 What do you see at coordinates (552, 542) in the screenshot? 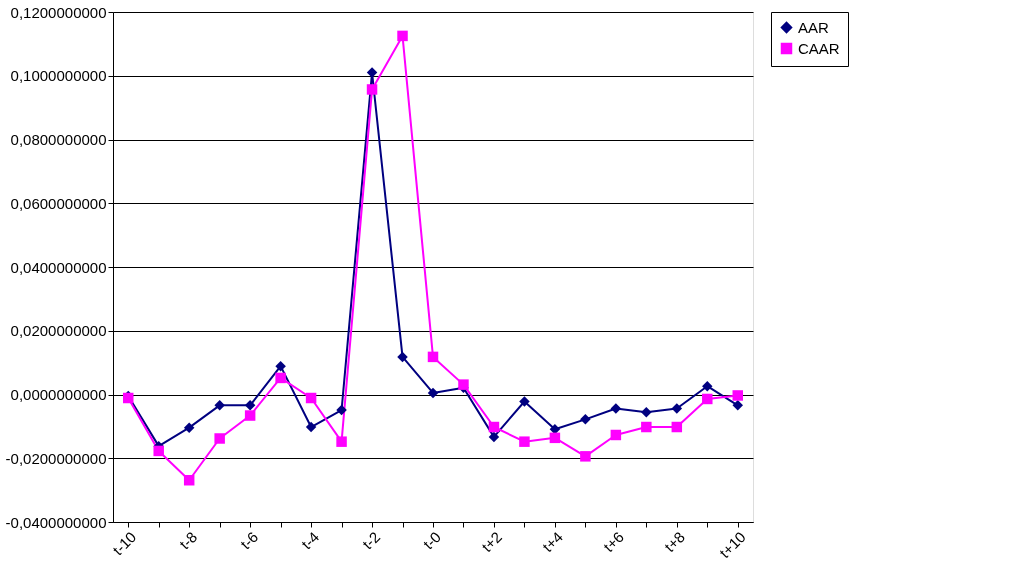
I see `x-tick-label: t+4` at bounding box center [552, 542].